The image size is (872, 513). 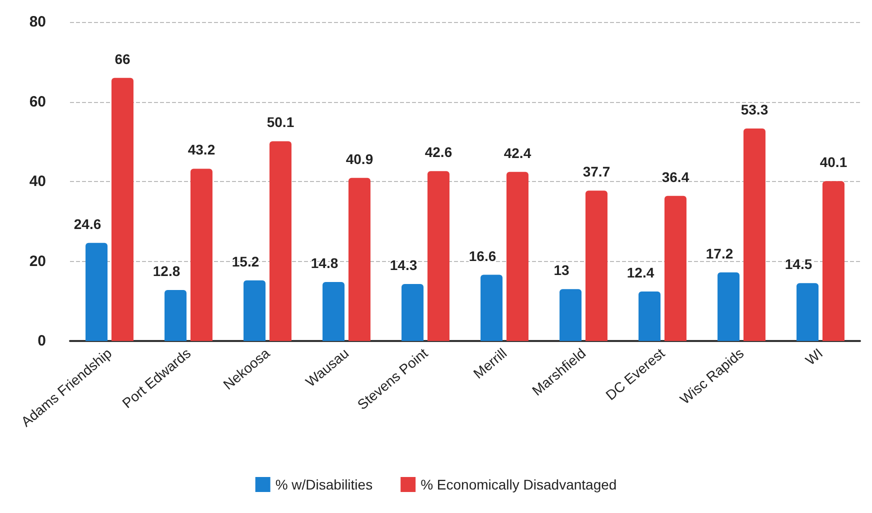 What do you see at coordinates (814, 356) in the screenshot?
I see `x-tick-label: WI` at bounding box center [814, 356].